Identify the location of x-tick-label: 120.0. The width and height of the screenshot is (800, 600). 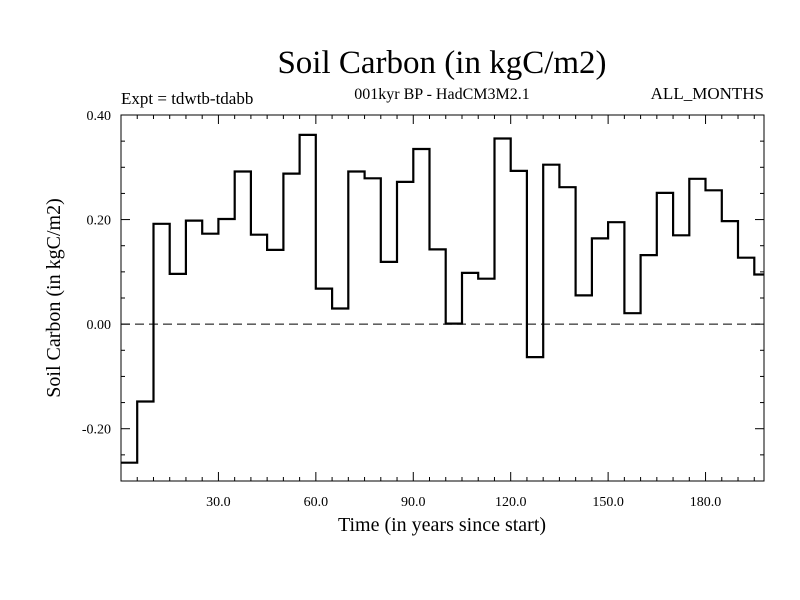
(511, 502).